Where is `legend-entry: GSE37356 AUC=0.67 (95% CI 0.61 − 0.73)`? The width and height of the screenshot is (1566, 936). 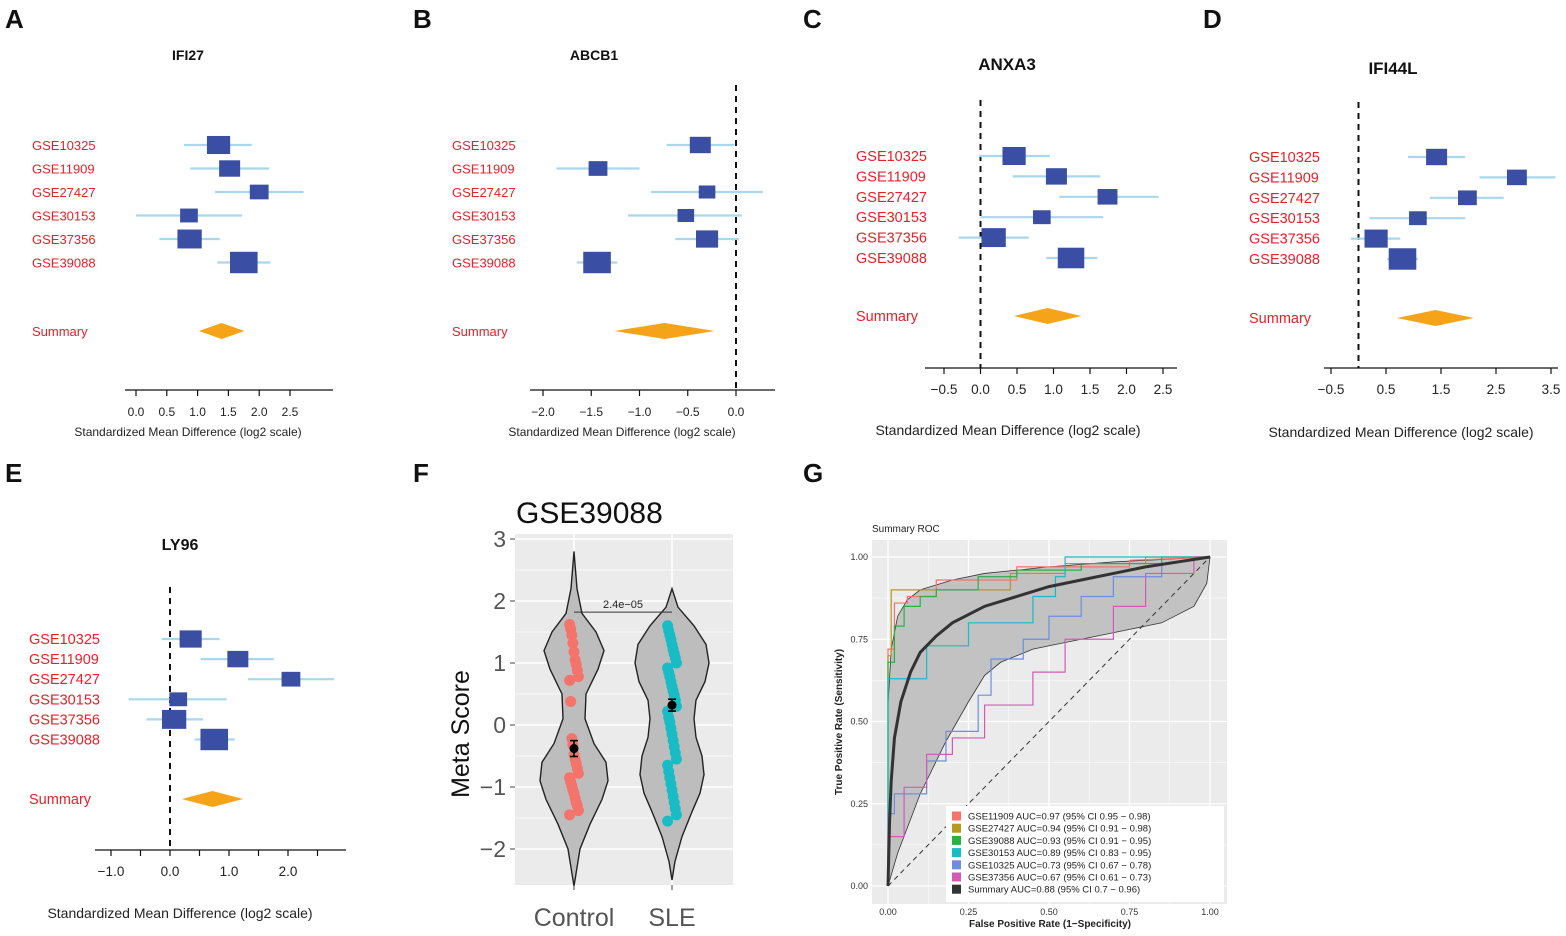
legend-entry: GSE37356 AUC=0.67 (95% CI 0.61 − 0.73) is located at coordinates (1059, 878).